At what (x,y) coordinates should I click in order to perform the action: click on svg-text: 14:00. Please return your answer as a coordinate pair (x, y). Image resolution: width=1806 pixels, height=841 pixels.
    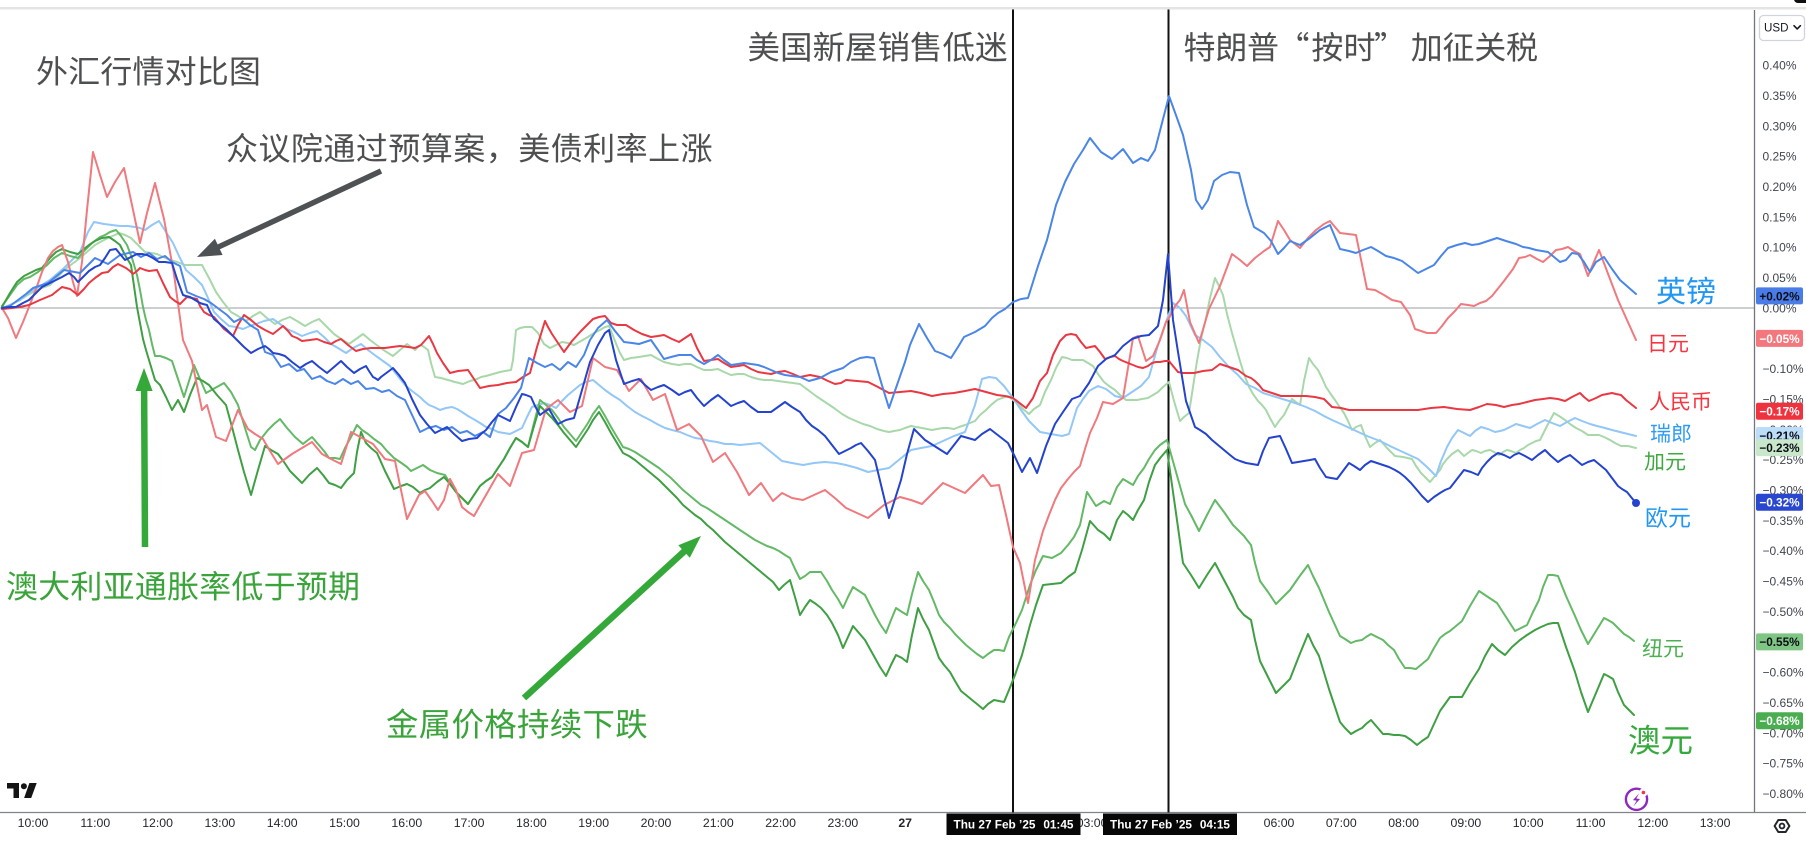
    Looking at the image, I should click on (282, 823).